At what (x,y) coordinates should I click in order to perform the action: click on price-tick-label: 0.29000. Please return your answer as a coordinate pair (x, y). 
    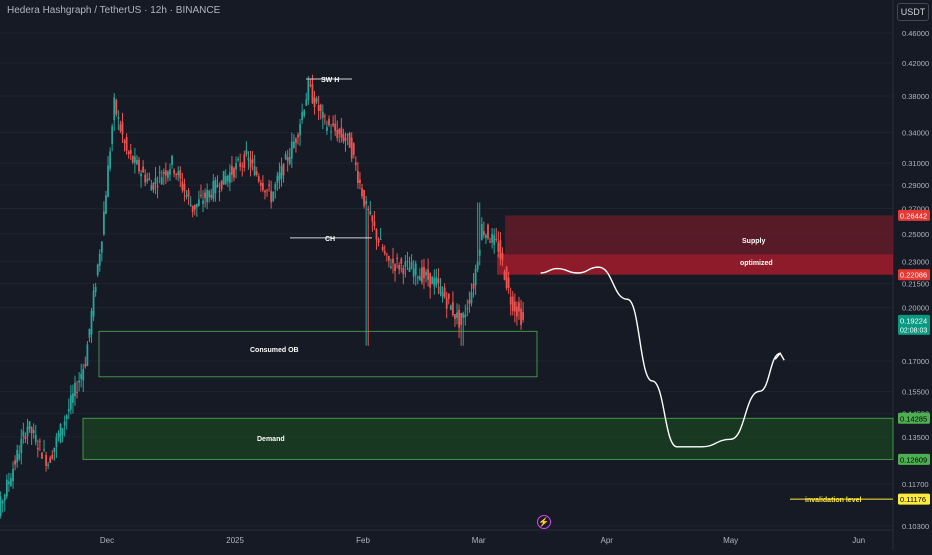
    Looking at the image, I should click on (915, 185).